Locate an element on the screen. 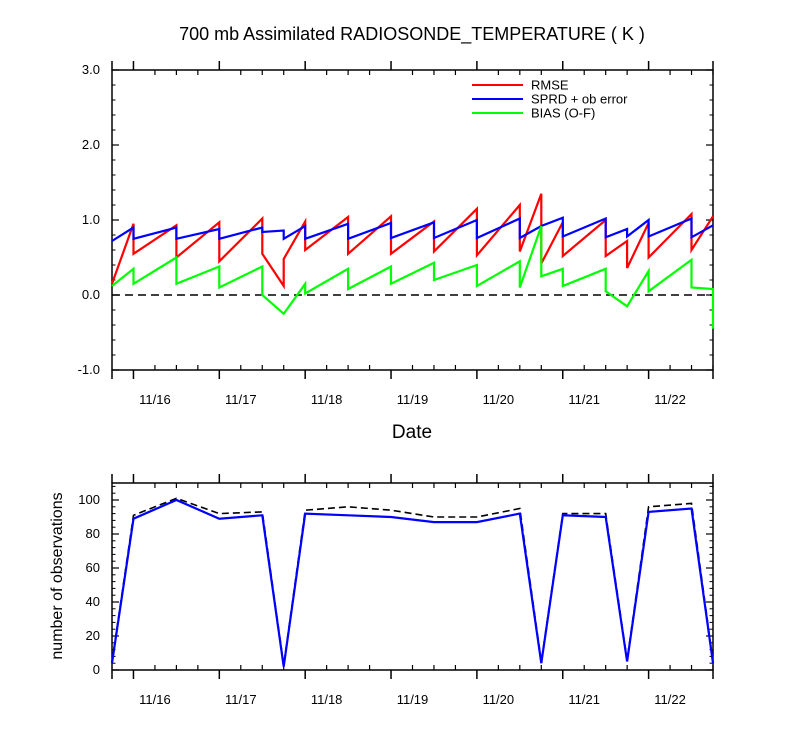  bottom-ytick-label: 60 is located at coordinates (93, 567).